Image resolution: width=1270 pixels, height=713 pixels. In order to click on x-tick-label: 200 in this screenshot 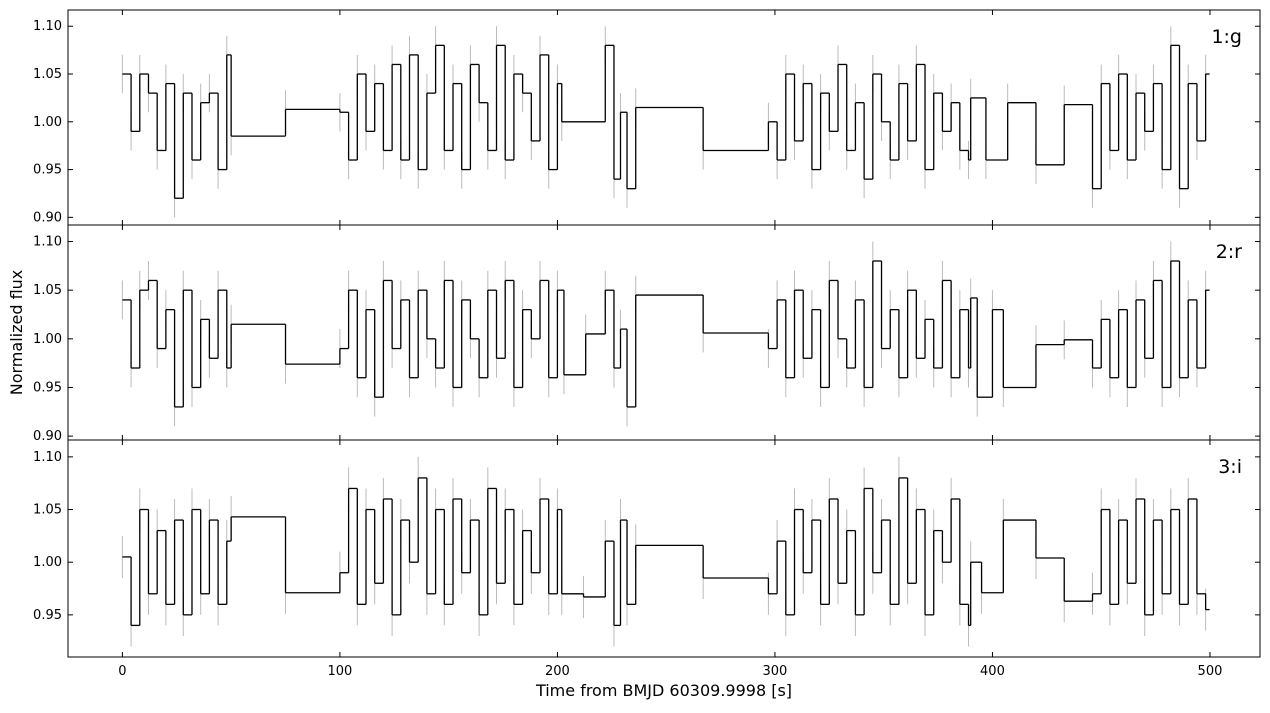, I will do `click(557, 671)`.